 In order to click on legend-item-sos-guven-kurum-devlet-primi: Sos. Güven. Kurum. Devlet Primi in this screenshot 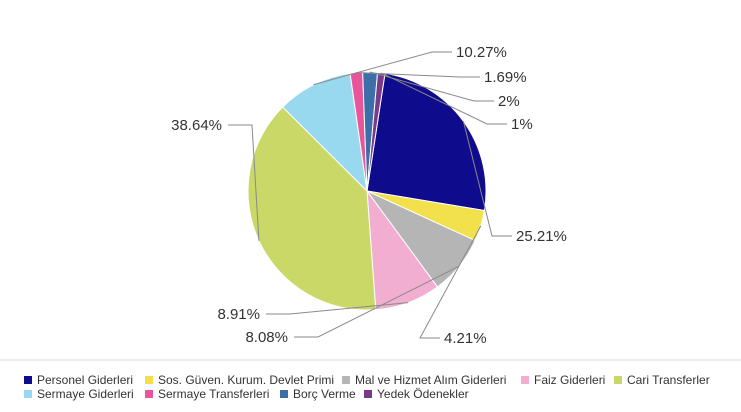, I will do `click(239, 380)`.